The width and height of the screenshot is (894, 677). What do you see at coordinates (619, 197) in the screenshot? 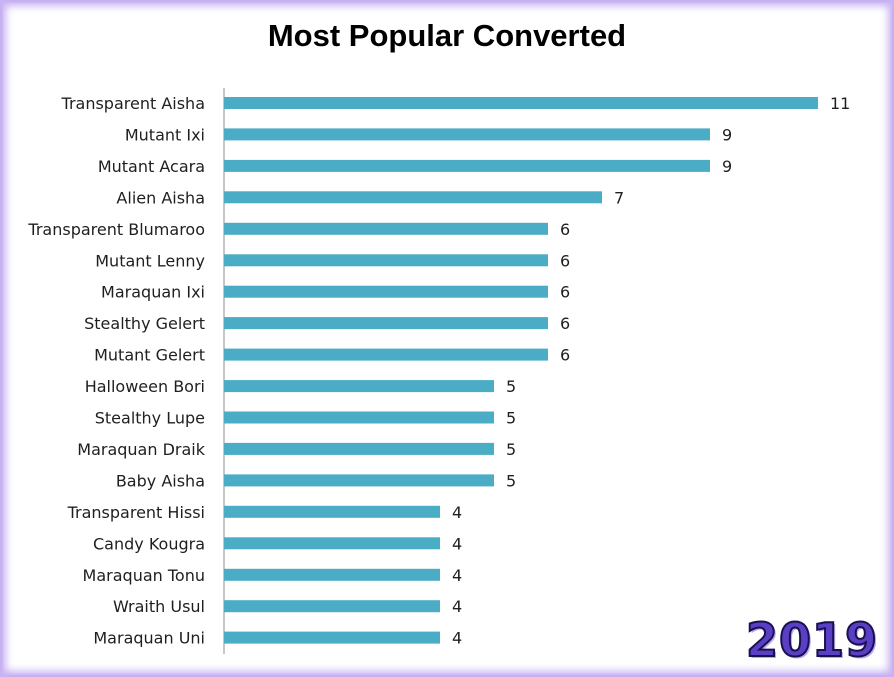
I see `data-label: 7` at bounding box center [619, 197].